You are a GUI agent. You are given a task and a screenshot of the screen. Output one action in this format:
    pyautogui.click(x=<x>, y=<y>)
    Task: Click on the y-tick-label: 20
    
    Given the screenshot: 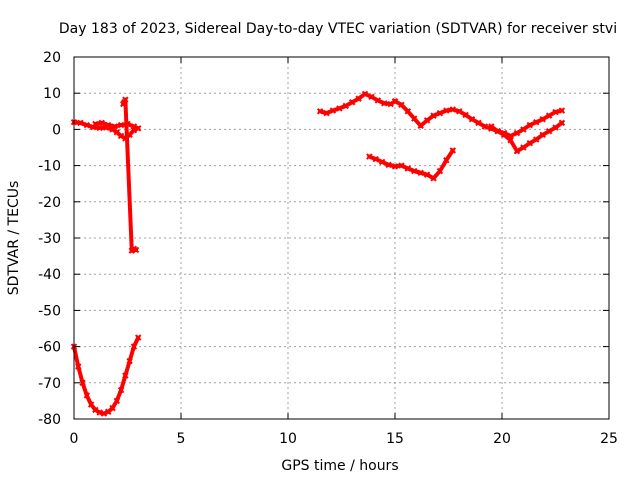 What is the action you would take?
    pyautogui.click(x=52, y=58)
    